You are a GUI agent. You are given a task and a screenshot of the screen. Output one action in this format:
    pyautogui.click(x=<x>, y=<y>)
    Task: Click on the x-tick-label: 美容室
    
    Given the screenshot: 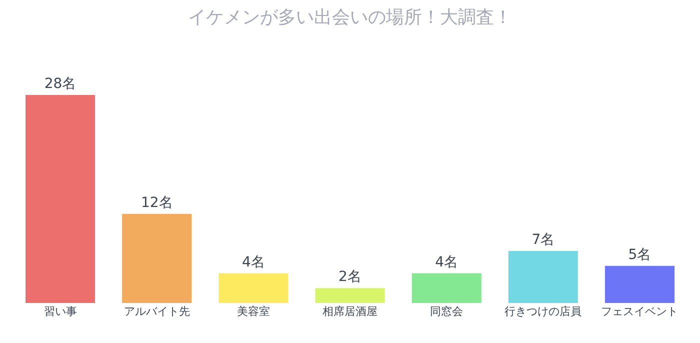 What is the action you would take?
    pyautogui.click(x=253, y=311)
    